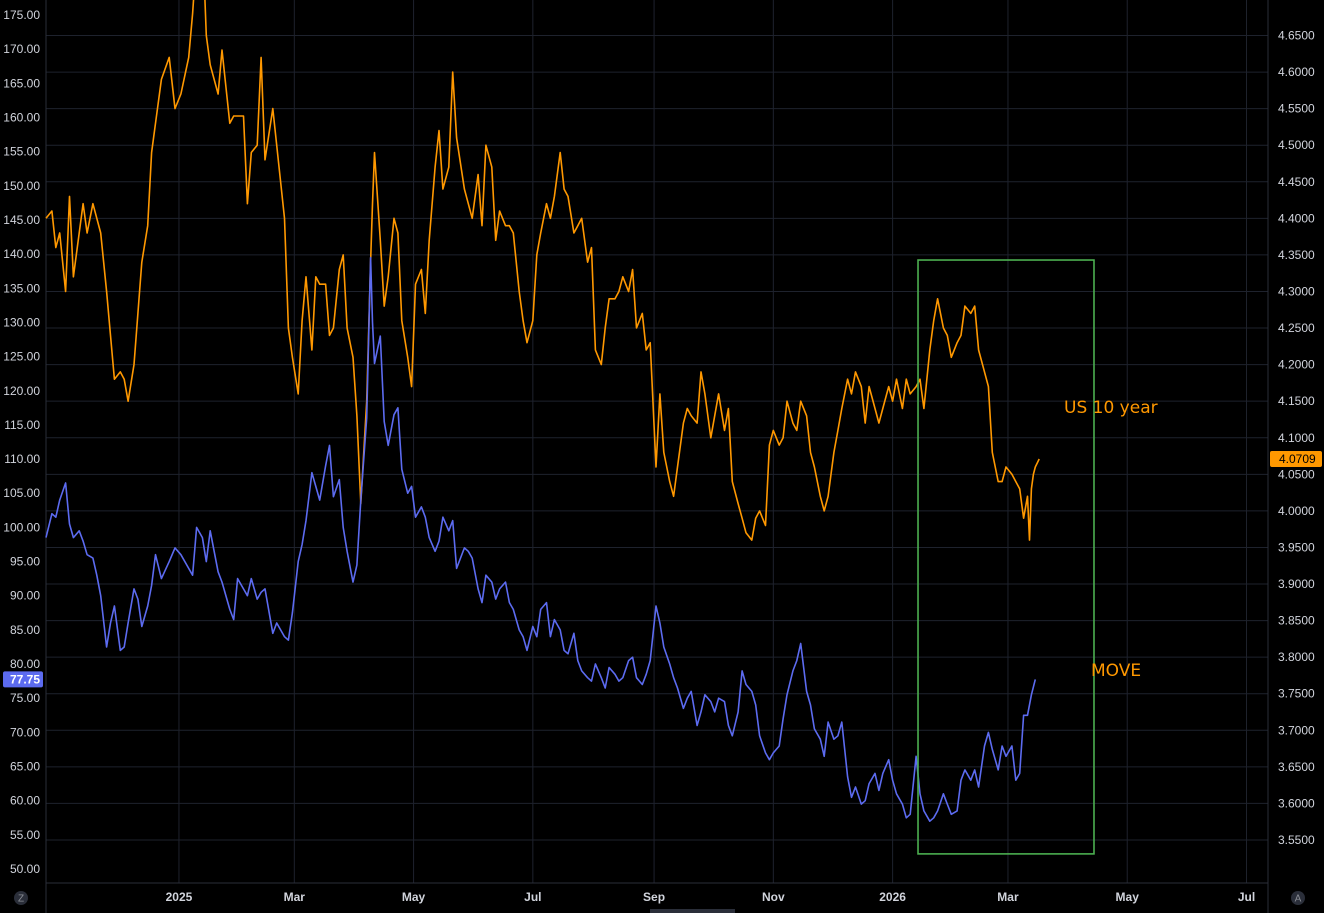 The height and width of the screenshot is (913, 1324). I want to click on right-tick-label: 4.4000, so click(1296, 218).